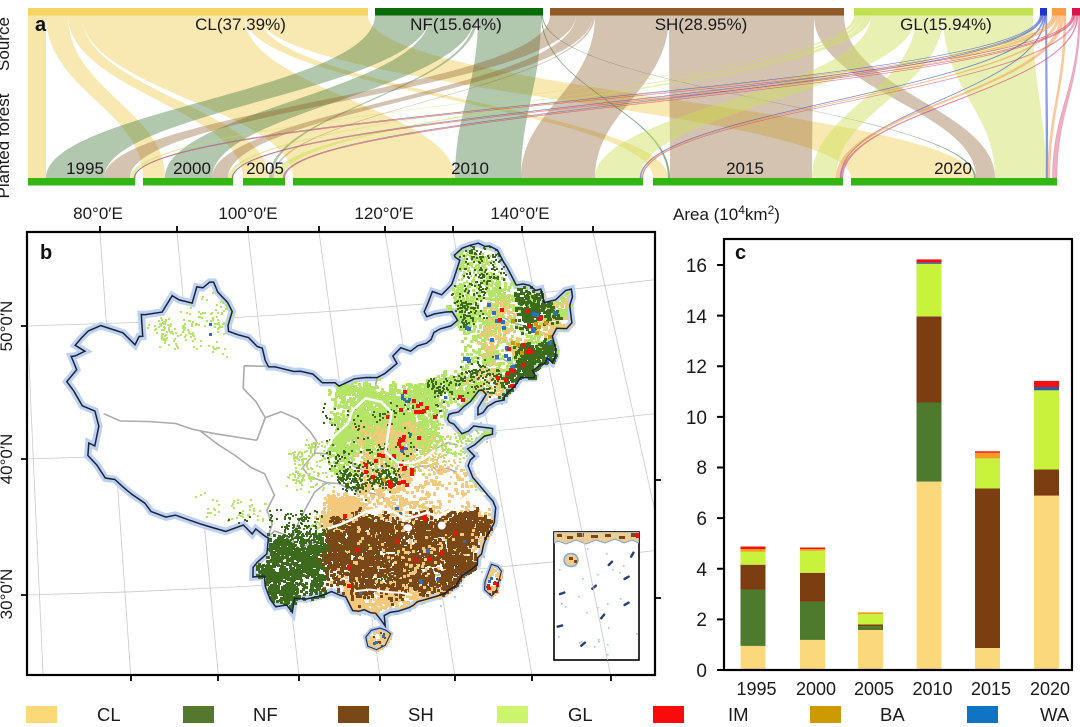 Image resolution: width=1080 pixels, height=727 pixels. I want to click on svg-text: 12, so click(696, 367).